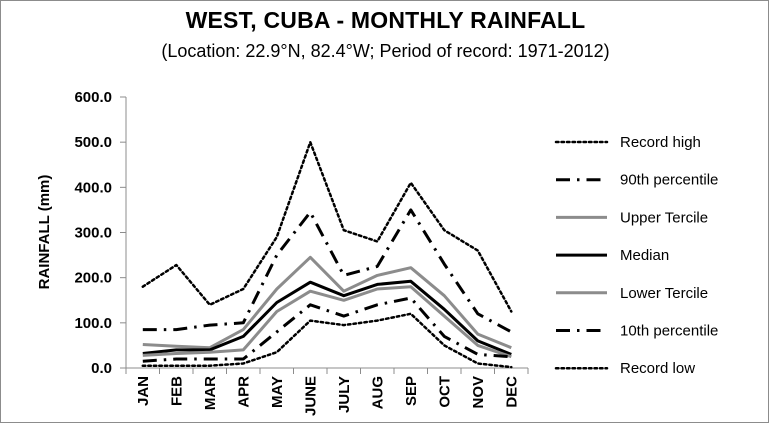 This screenshot has width=769, height=423. Describe the element at coordinates (385, 20) in the screenshot. I see `chart-title: WEST, CUBA - MONTHLY RAINFALL` at that location.